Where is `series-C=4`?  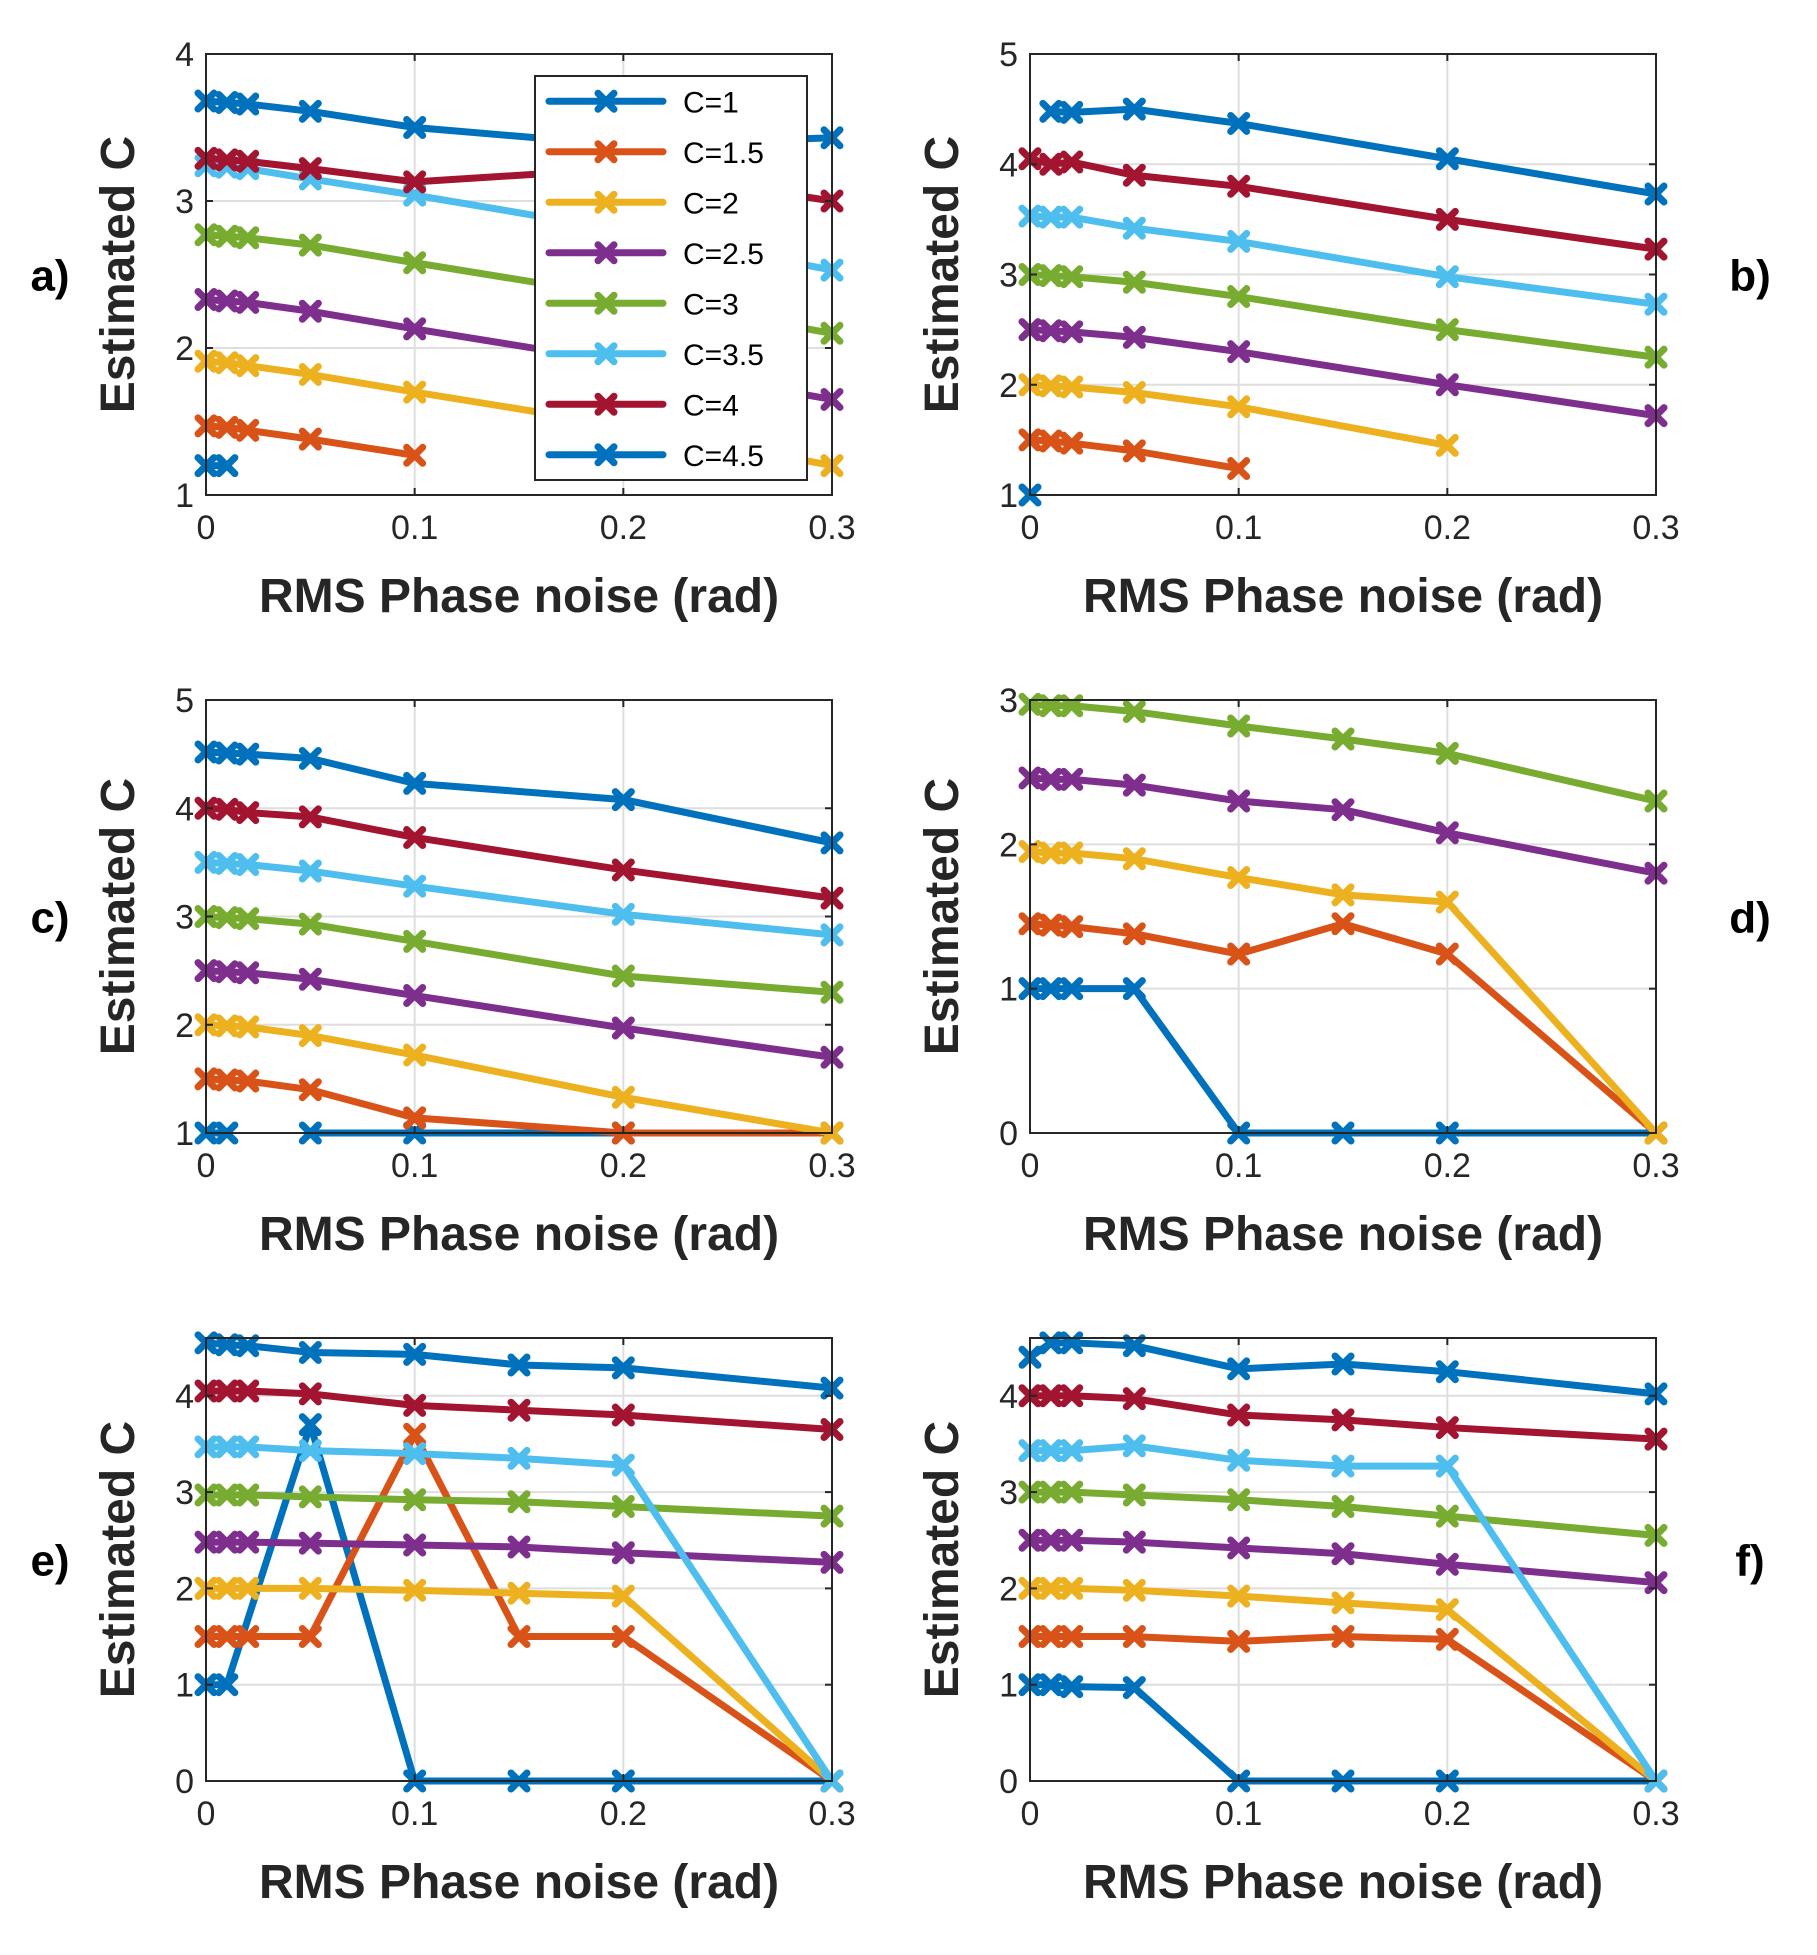
series-C=4 is located at coordinates (519, 1410).